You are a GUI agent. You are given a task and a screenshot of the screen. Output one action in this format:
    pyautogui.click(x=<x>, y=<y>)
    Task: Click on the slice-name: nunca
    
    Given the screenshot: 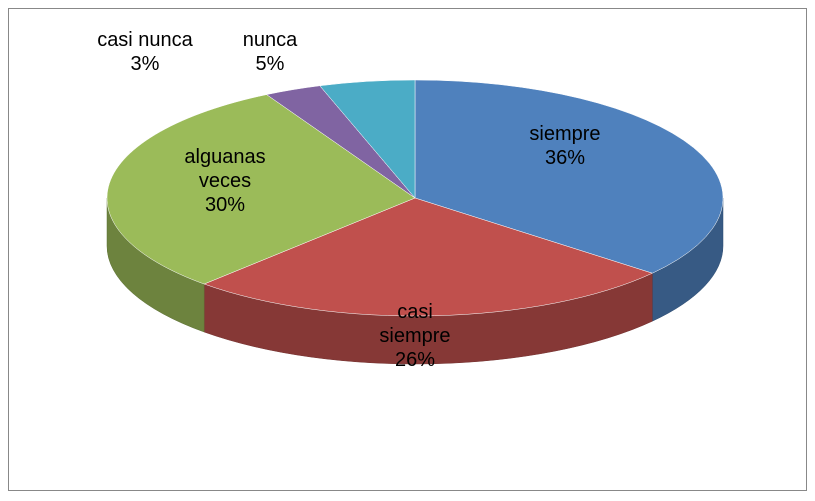 What is the action you would take?
    pyautogui.click(x=270, y=40)
    